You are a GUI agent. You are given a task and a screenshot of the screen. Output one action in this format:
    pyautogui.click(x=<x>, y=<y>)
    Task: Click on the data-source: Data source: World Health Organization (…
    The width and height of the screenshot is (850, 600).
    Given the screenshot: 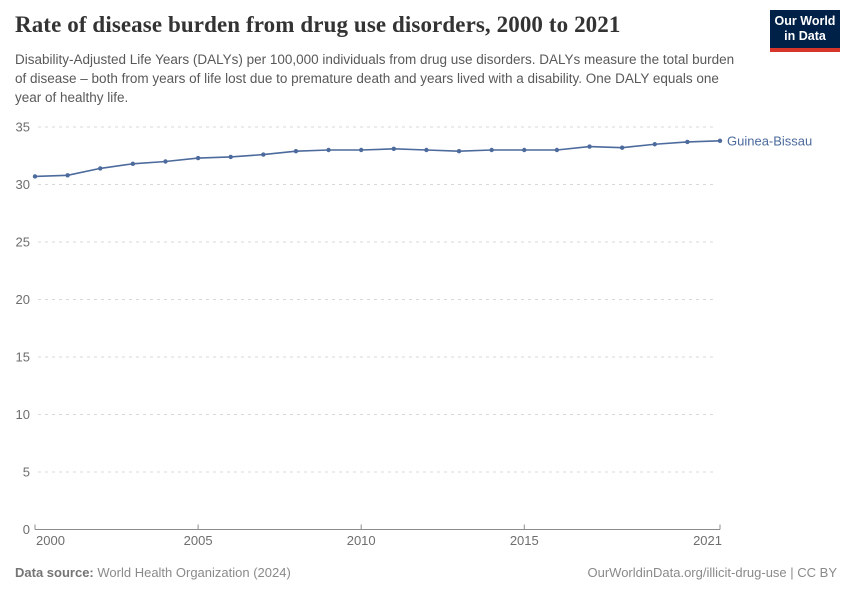 What is the action you would take?
    pyautogui.click(x=153, y=572)
    